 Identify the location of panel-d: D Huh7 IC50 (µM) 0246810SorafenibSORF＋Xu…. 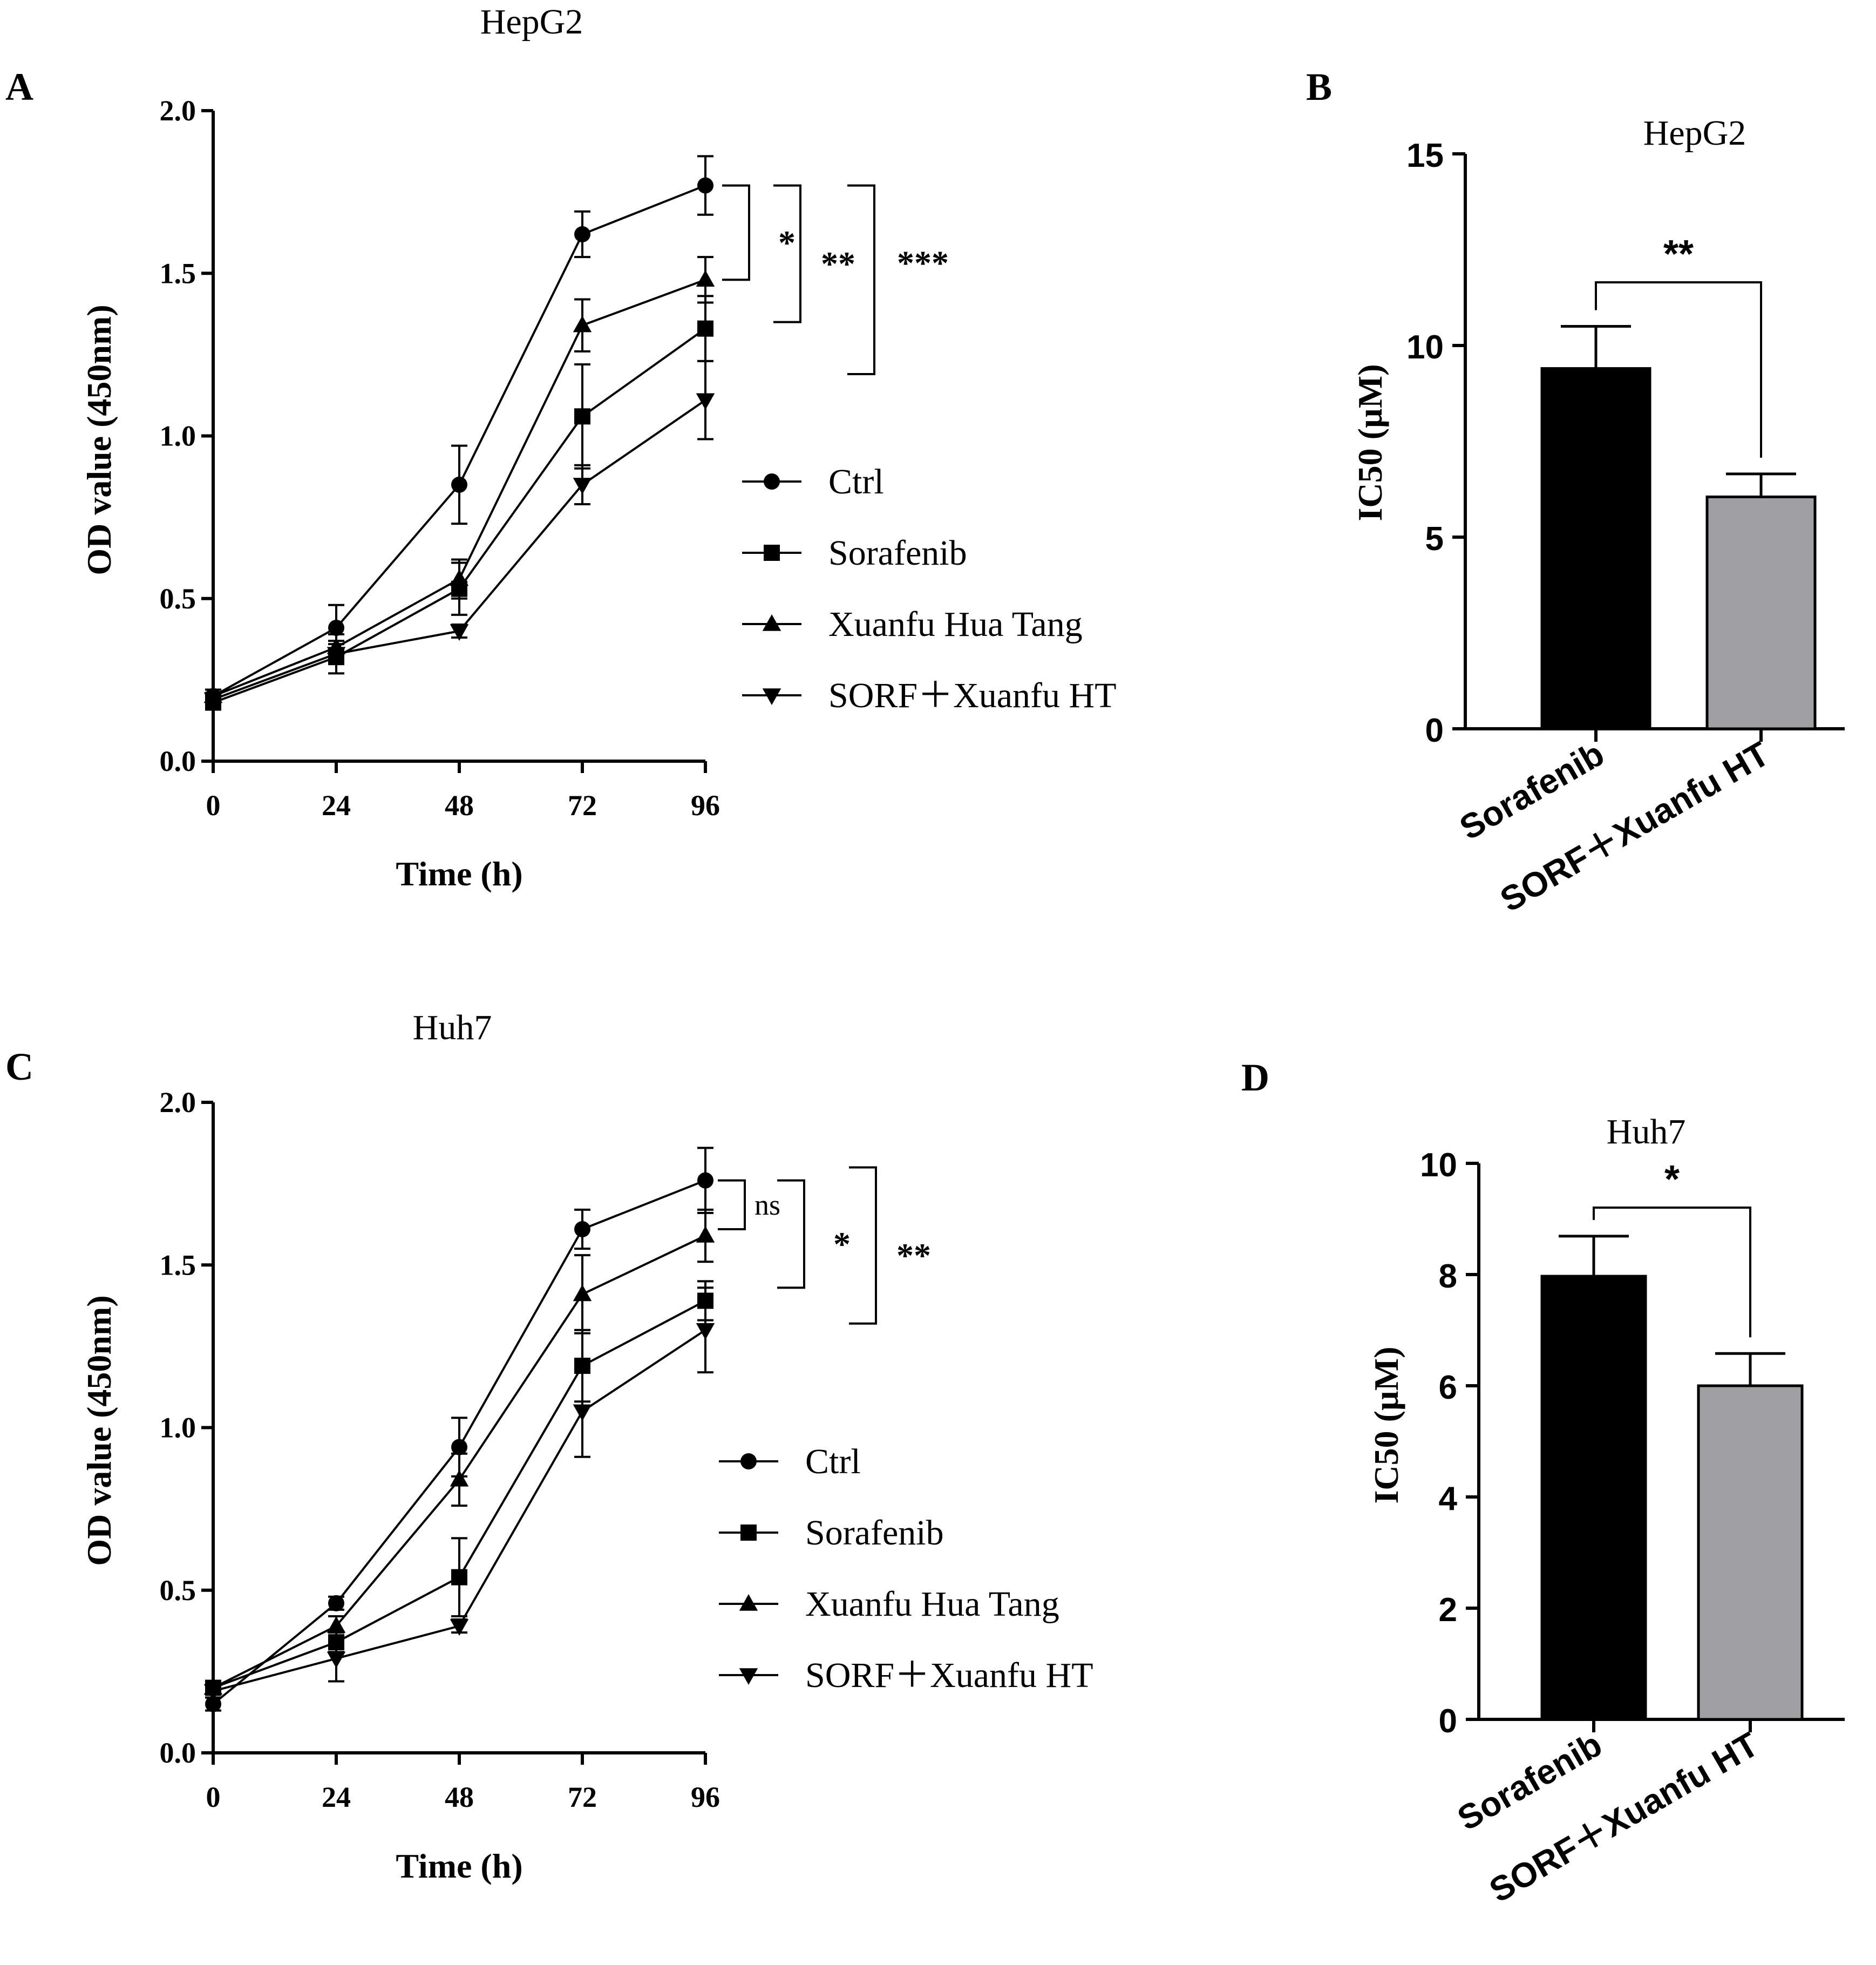
(1543, 1483).